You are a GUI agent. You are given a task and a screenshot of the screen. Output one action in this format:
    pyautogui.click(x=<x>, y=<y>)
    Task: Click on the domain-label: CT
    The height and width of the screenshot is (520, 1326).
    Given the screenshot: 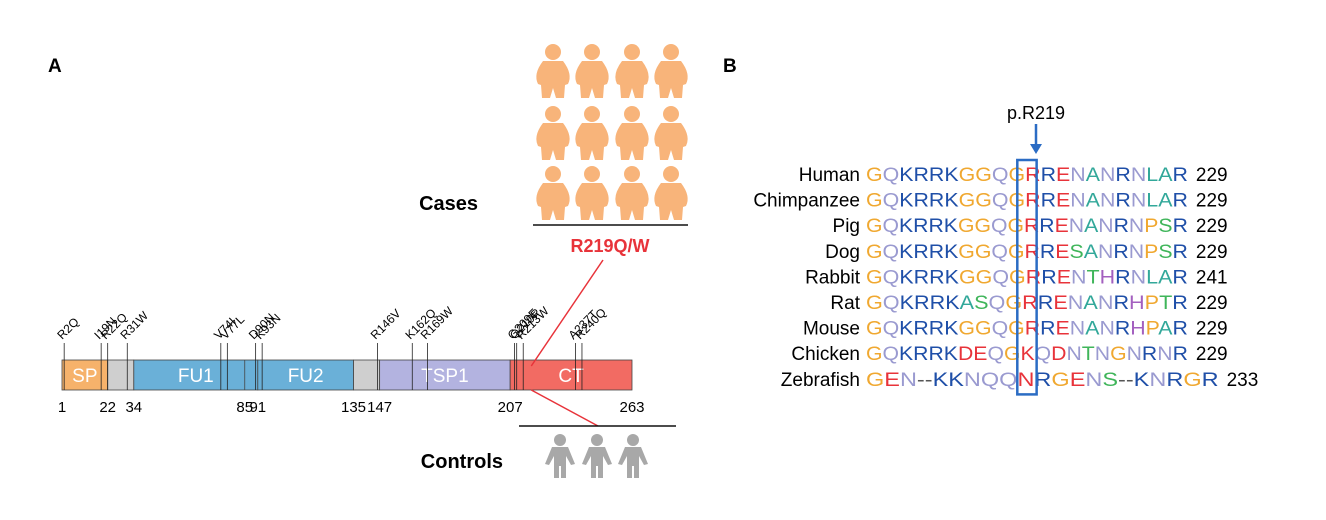 What is the action you would take?
    pyautogui.click(x=571, y=376)
    